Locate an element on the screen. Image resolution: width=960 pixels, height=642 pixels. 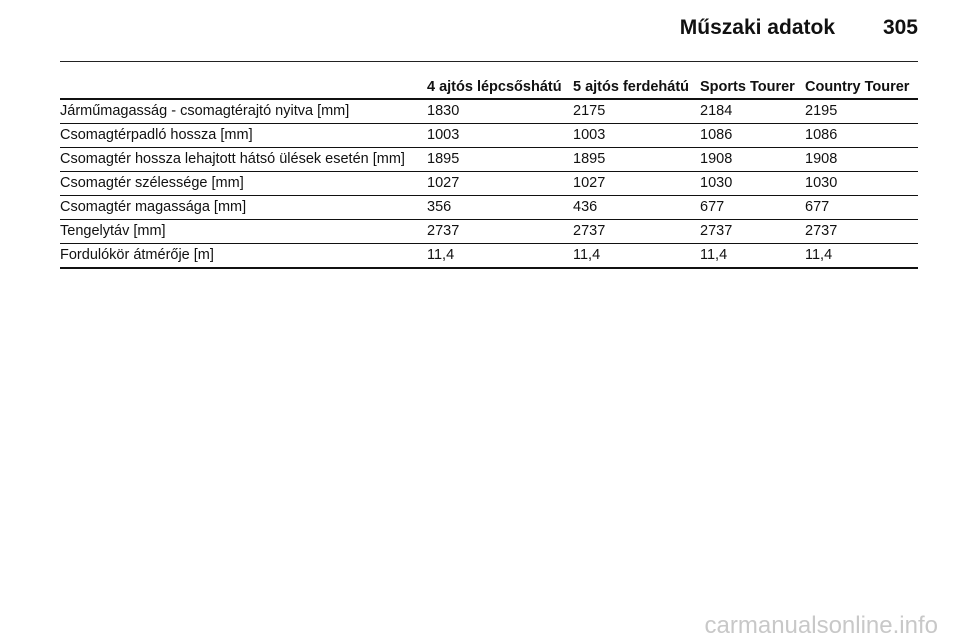
header-rule is located at coordinates (489, 61).